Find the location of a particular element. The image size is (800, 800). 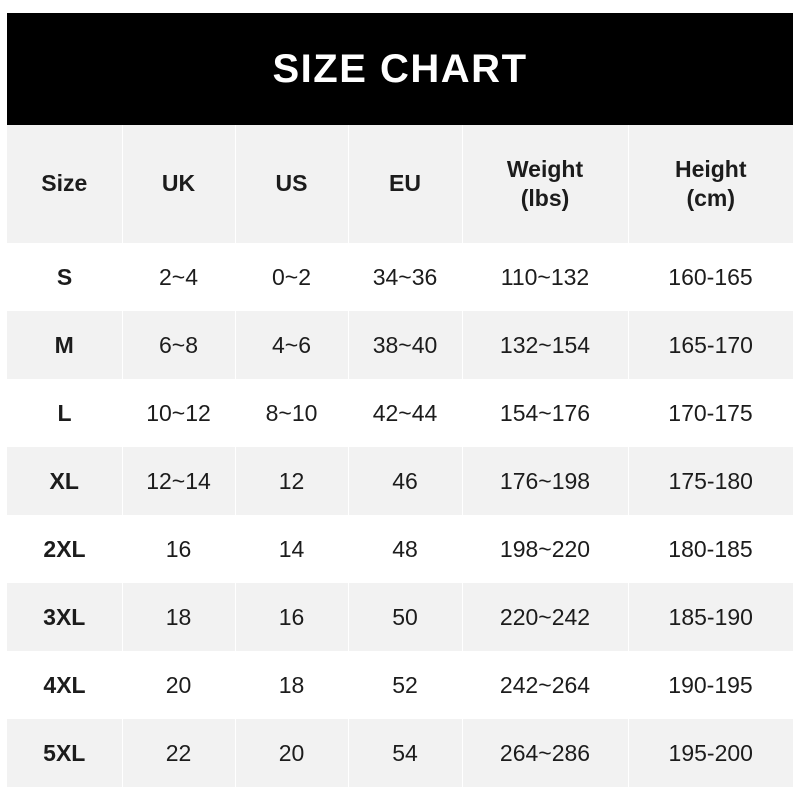

cell-us: 18 is located at coordinates (291, 685).